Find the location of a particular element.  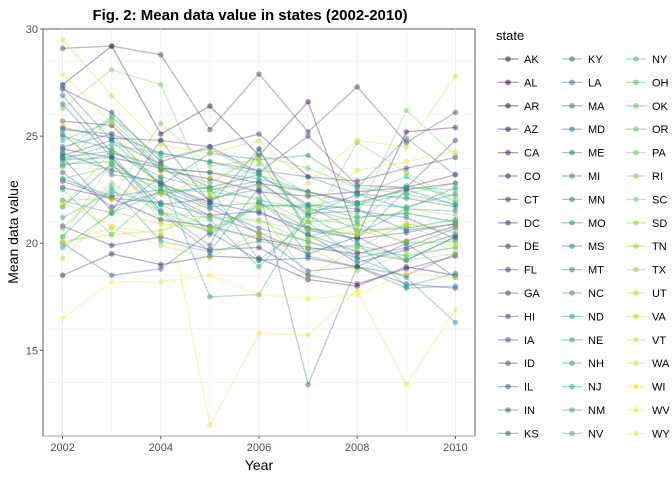

legend-key-point-AR is located at coordinates (508, 106).